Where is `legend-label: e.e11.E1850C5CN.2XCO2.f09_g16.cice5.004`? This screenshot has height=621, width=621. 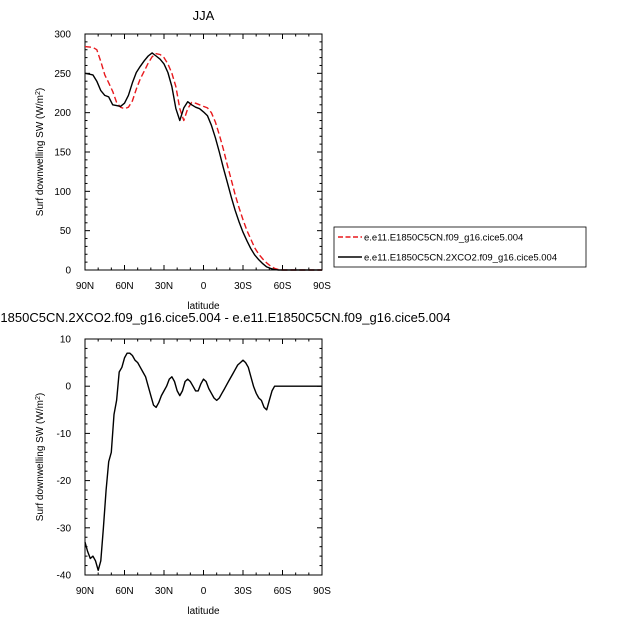 legend-label: e.e11.E1850C5CN.2XCO2.f09_g16.cice5.004 is located at coordinates (460, 258).